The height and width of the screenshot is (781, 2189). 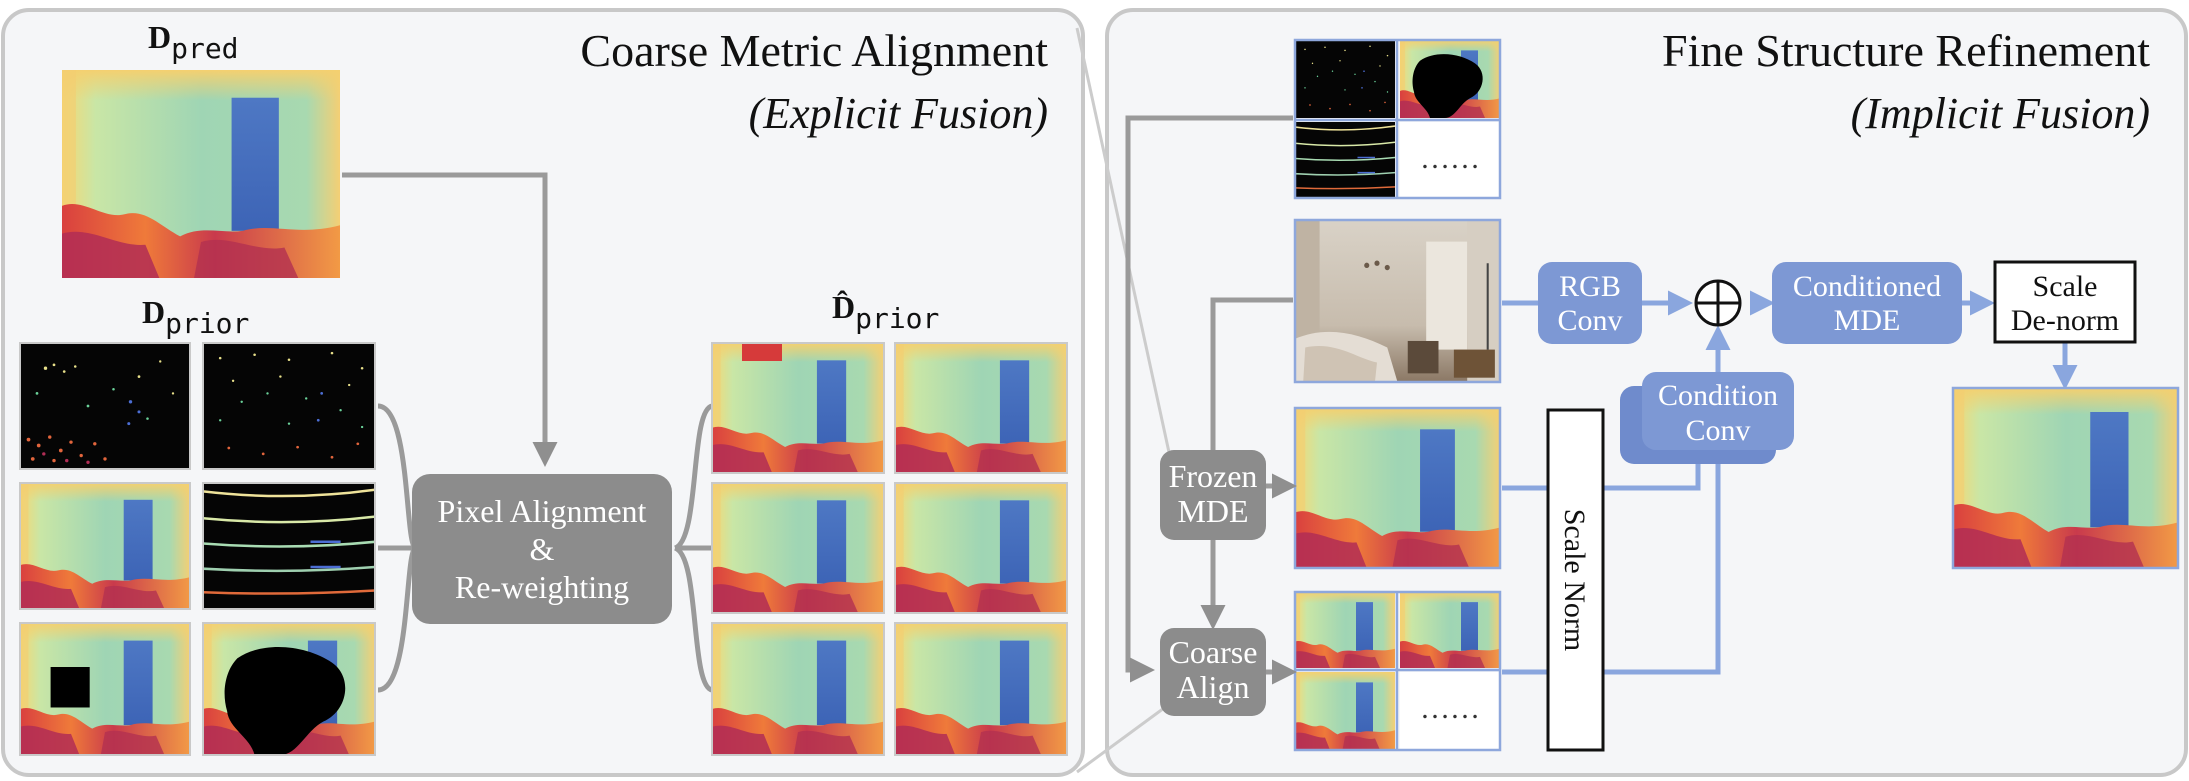 I want to click on top-prior-sparse, so click(x=1345, y=79).